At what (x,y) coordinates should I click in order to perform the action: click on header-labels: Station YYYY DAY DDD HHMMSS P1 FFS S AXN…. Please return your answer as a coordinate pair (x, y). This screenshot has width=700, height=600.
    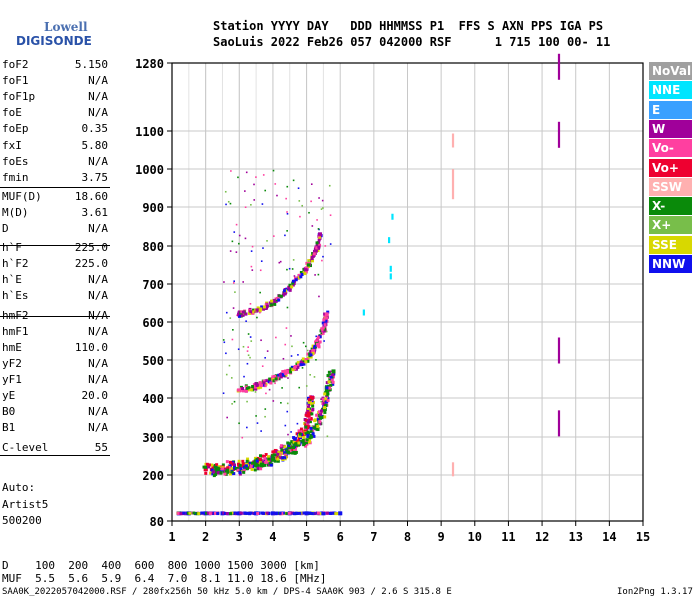
    Looking at the image, I should click on (408, 26).